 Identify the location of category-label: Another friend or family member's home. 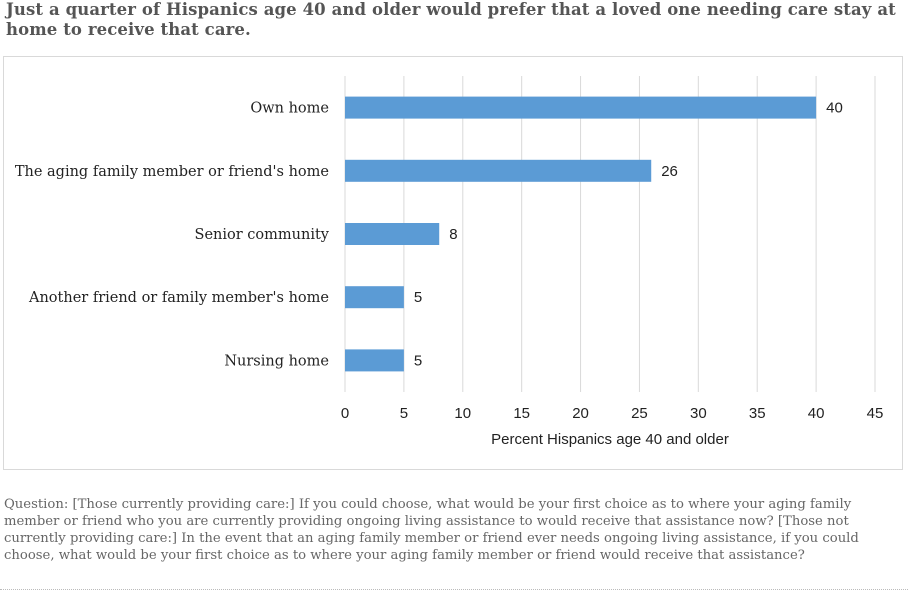
(178, 298).